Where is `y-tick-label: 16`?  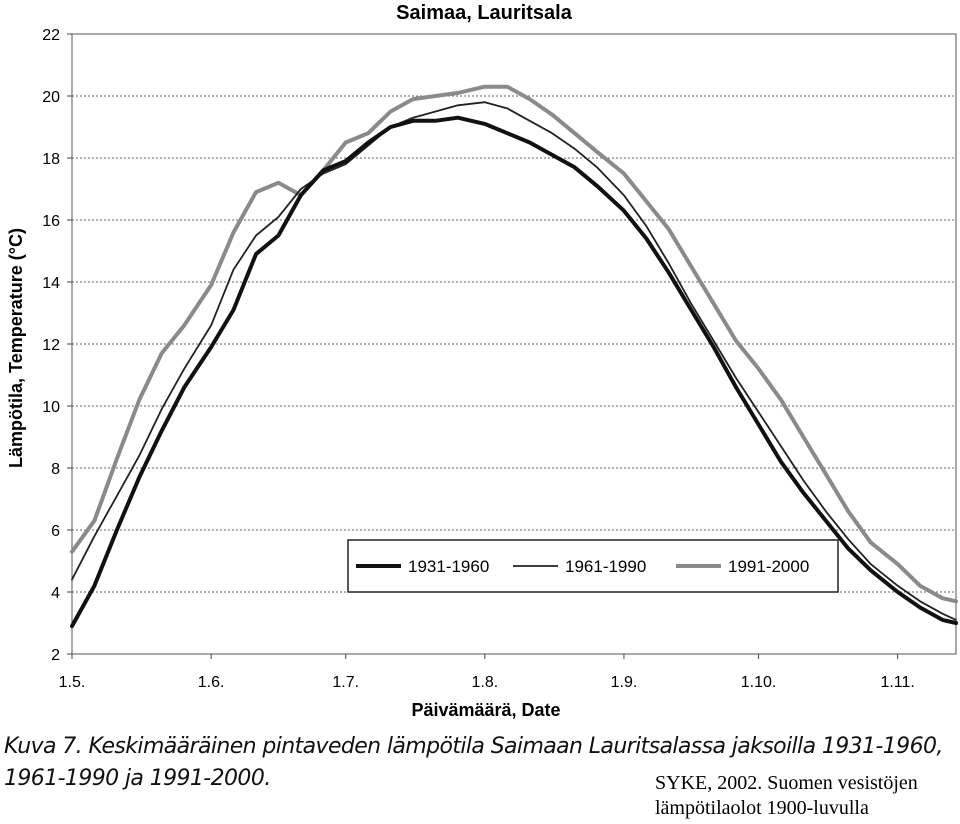 y-tick-label: 16 is located at coordinates (51, 221).